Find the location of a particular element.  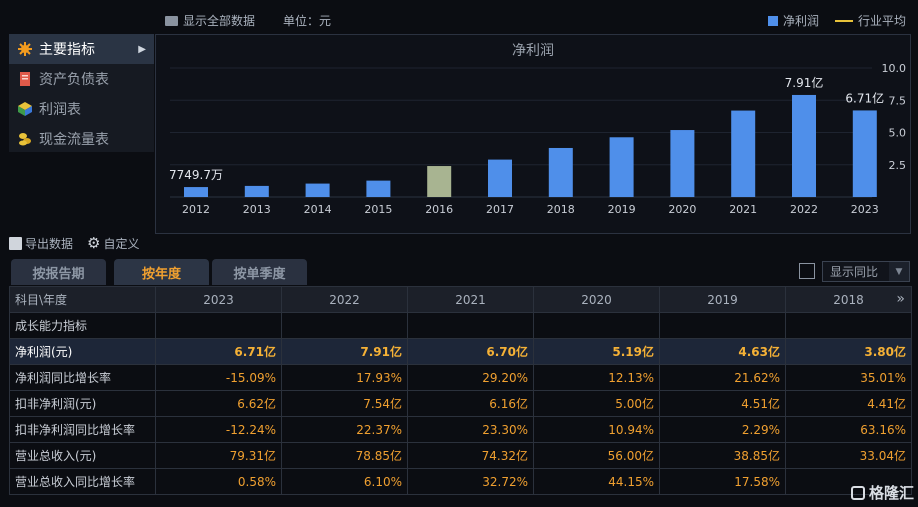

menu-item-balance-sheet: 资产负债表 is located at coordinates (81, 79).